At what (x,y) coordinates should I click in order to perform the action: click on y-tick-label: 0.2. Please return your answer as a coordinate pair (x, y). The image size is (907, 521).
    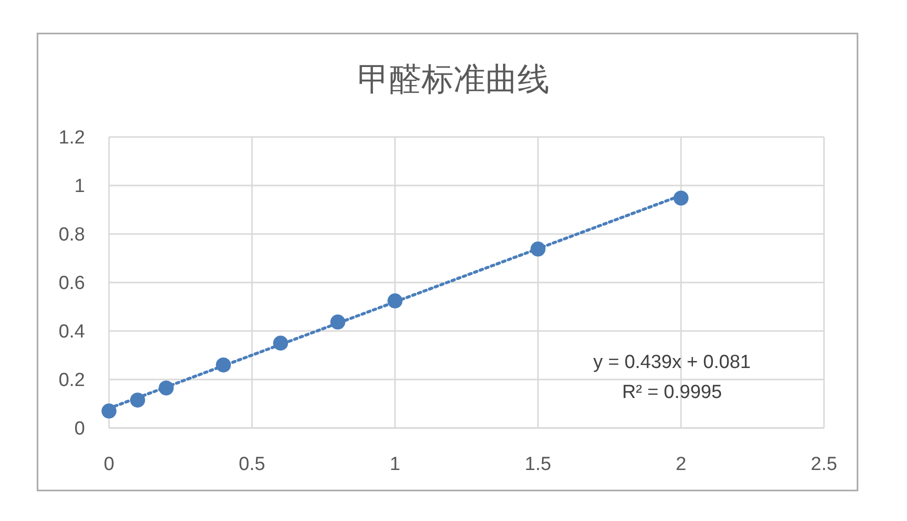
    Looking at the image, I should click on (71, 381).